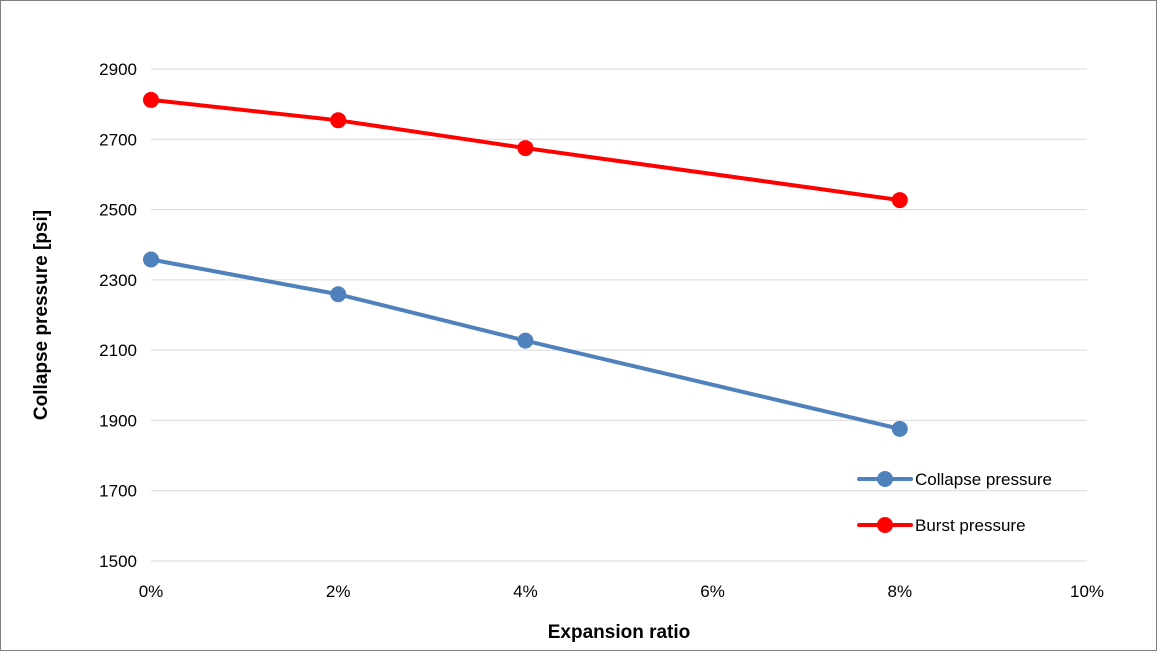 Image resolution: width=1157 pixels, height=655 pixels. I want to click on legend-marker-burst, so click(885, 525).